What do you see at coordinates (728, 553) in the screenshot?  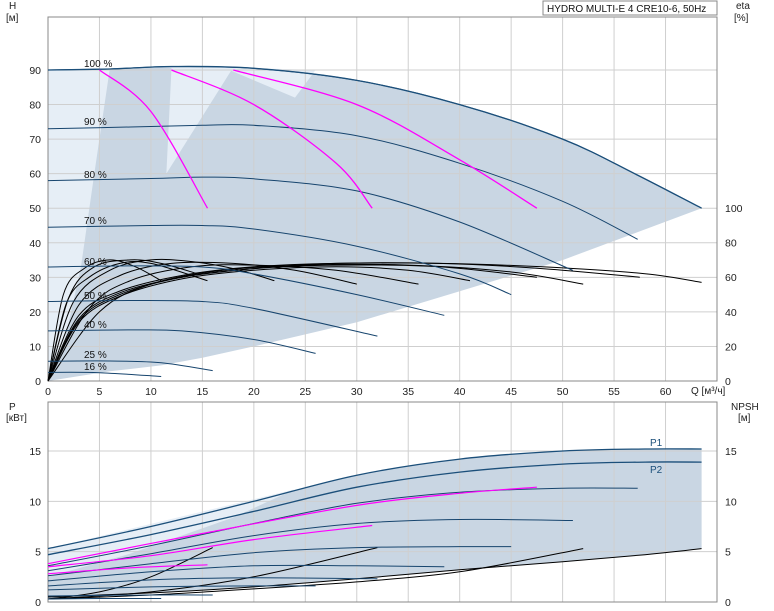 I see `npsh-y-tick-label: 5` at bounding box center [728, 553].